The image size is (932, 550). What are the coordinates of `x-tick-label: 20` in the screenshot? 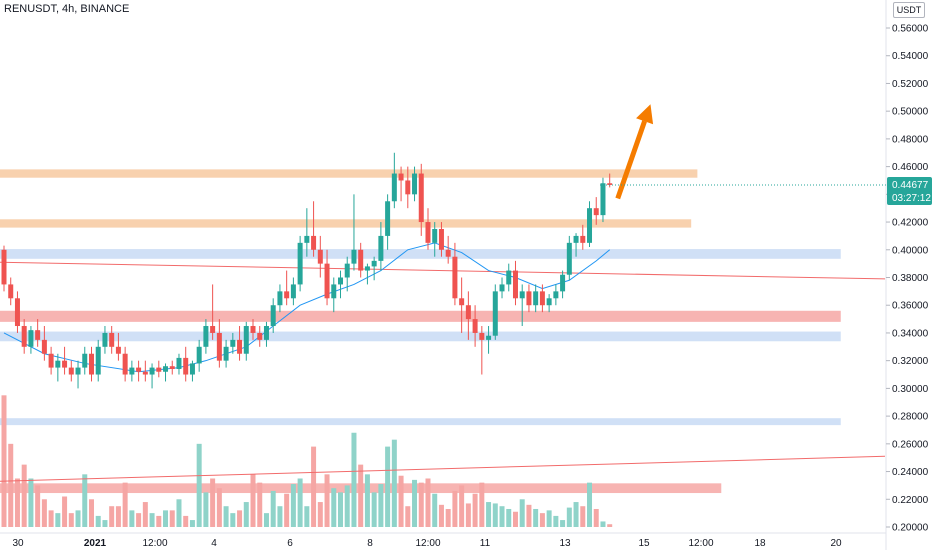 It's located at (836, 543).